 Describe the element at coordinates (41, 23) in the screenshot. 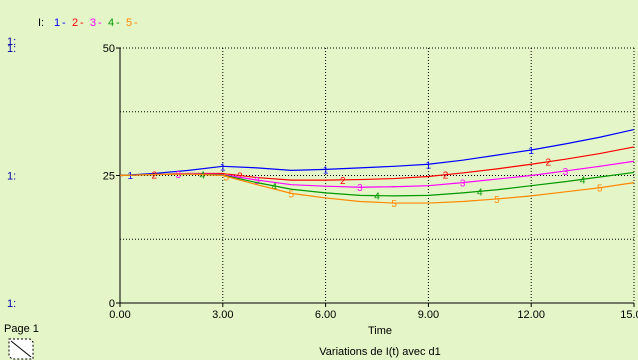

I see `legend-prefix: I:` at that location.